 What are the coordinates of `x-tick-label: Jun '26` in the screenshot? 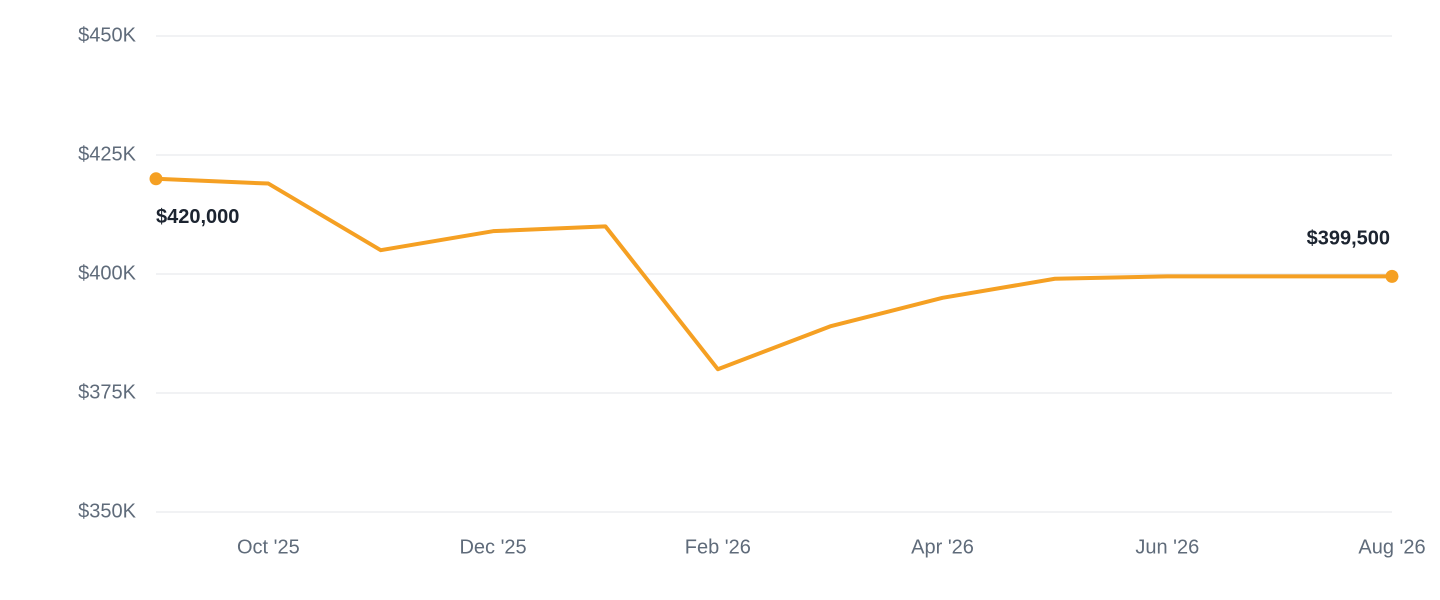 It's located at (1167, 547).